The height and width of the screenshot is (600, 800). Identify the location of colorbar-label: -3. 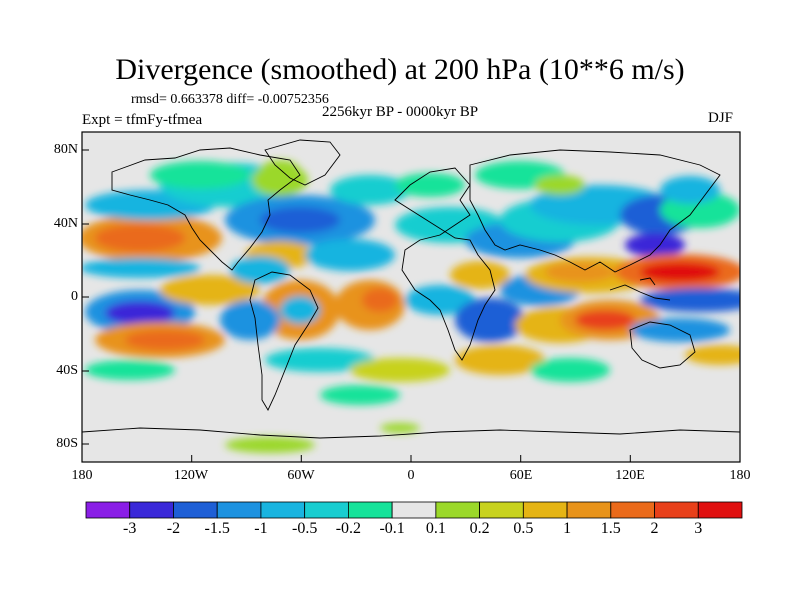
(130, 528).